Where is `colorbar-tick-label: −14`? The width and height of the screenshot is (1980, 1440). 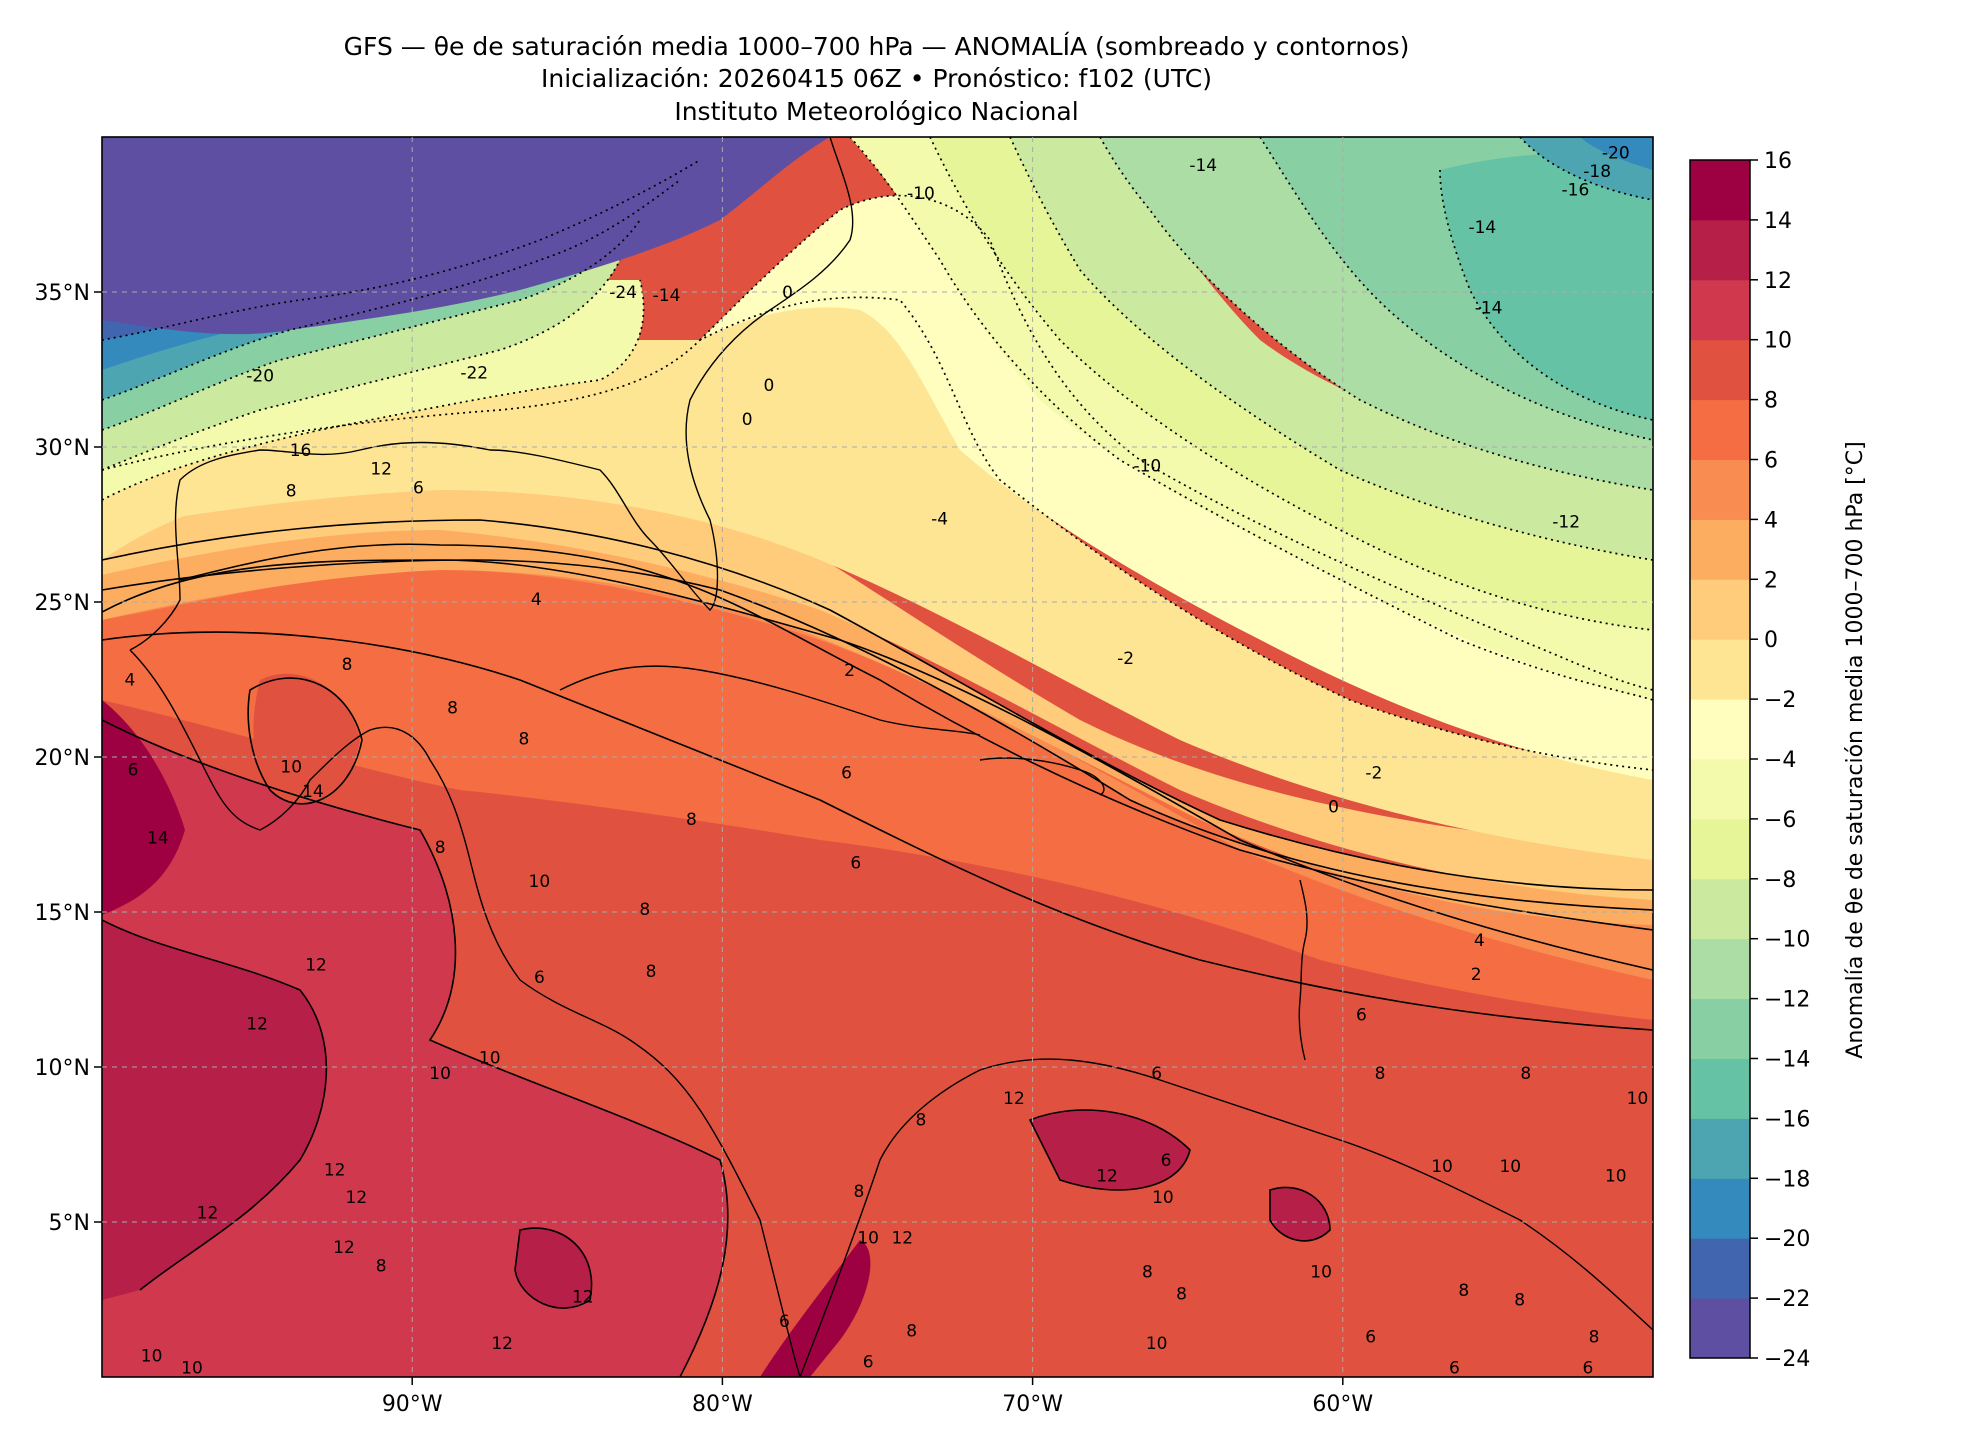 colorbar-tick-label: −14 is located at coordinates (1787, 1060).